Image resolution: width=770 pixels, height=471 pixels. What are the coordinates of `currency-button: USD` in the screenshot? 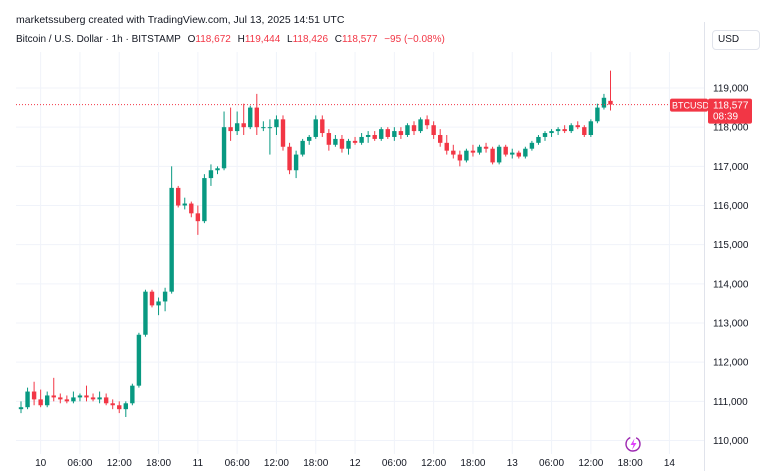 It's located at (736, 40).